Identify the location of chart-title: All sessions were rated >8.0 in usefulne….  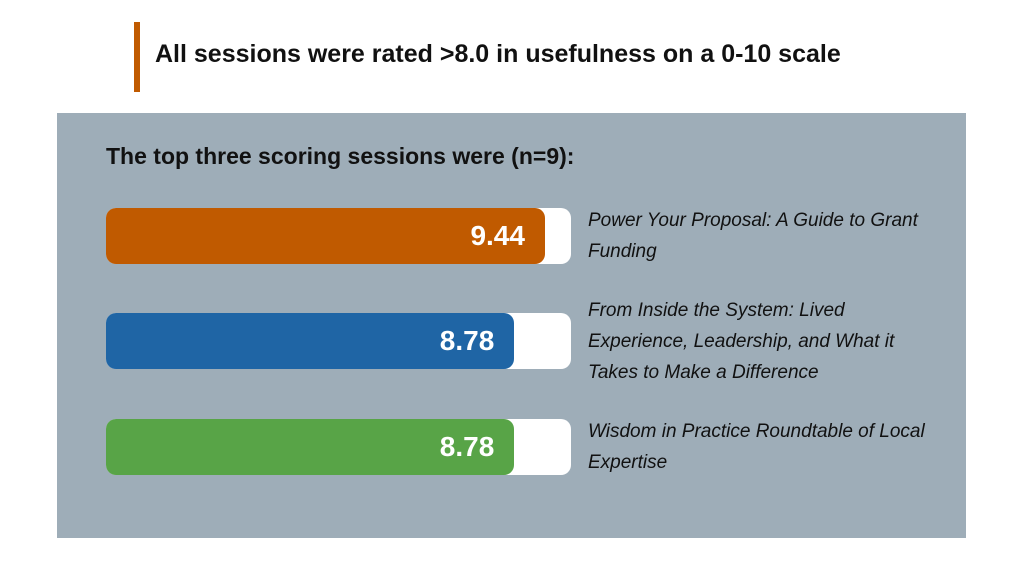
(498, 54).